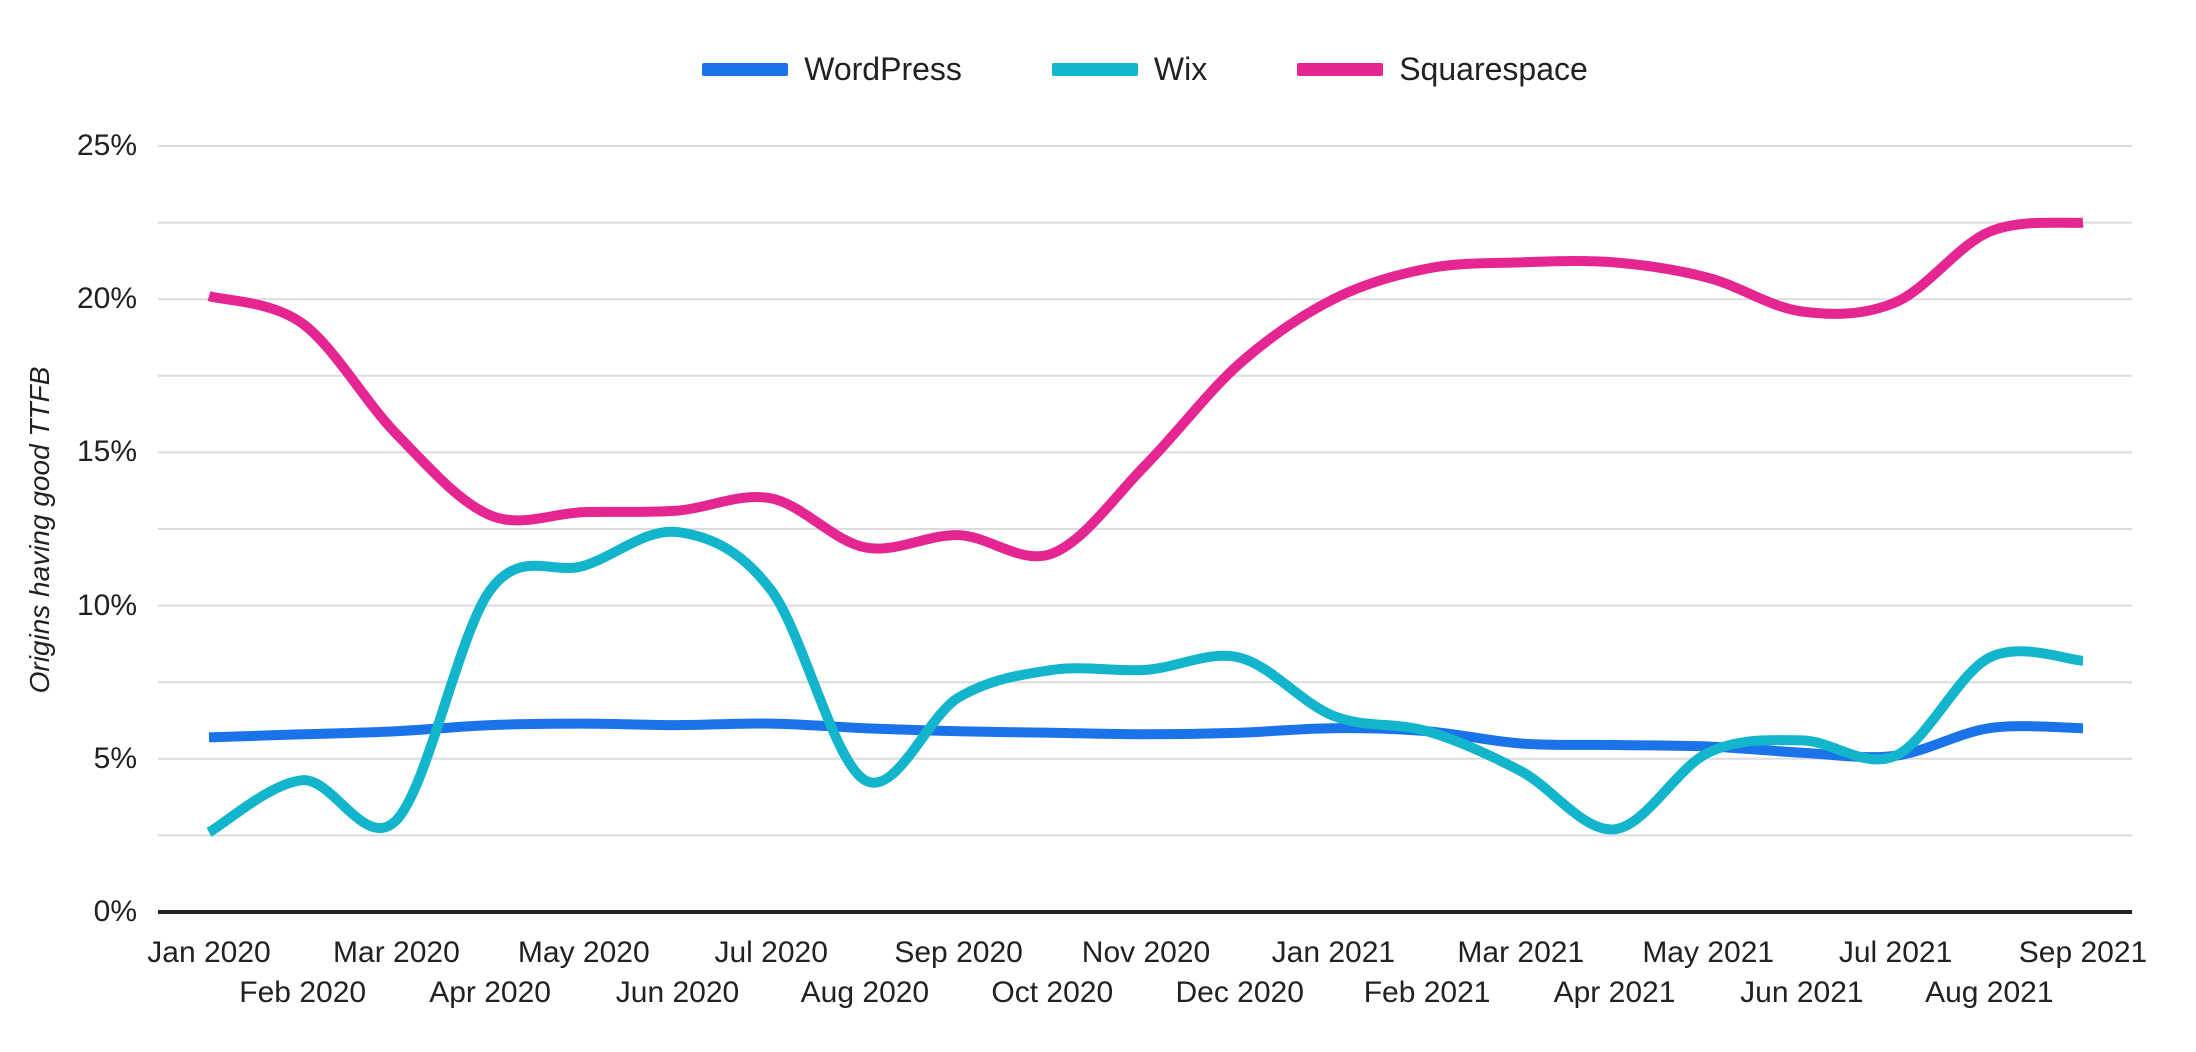 This screenshot has width=2196, height=1052. I want to click on x-tick-label: Nov 2020, so click(1146, 952).